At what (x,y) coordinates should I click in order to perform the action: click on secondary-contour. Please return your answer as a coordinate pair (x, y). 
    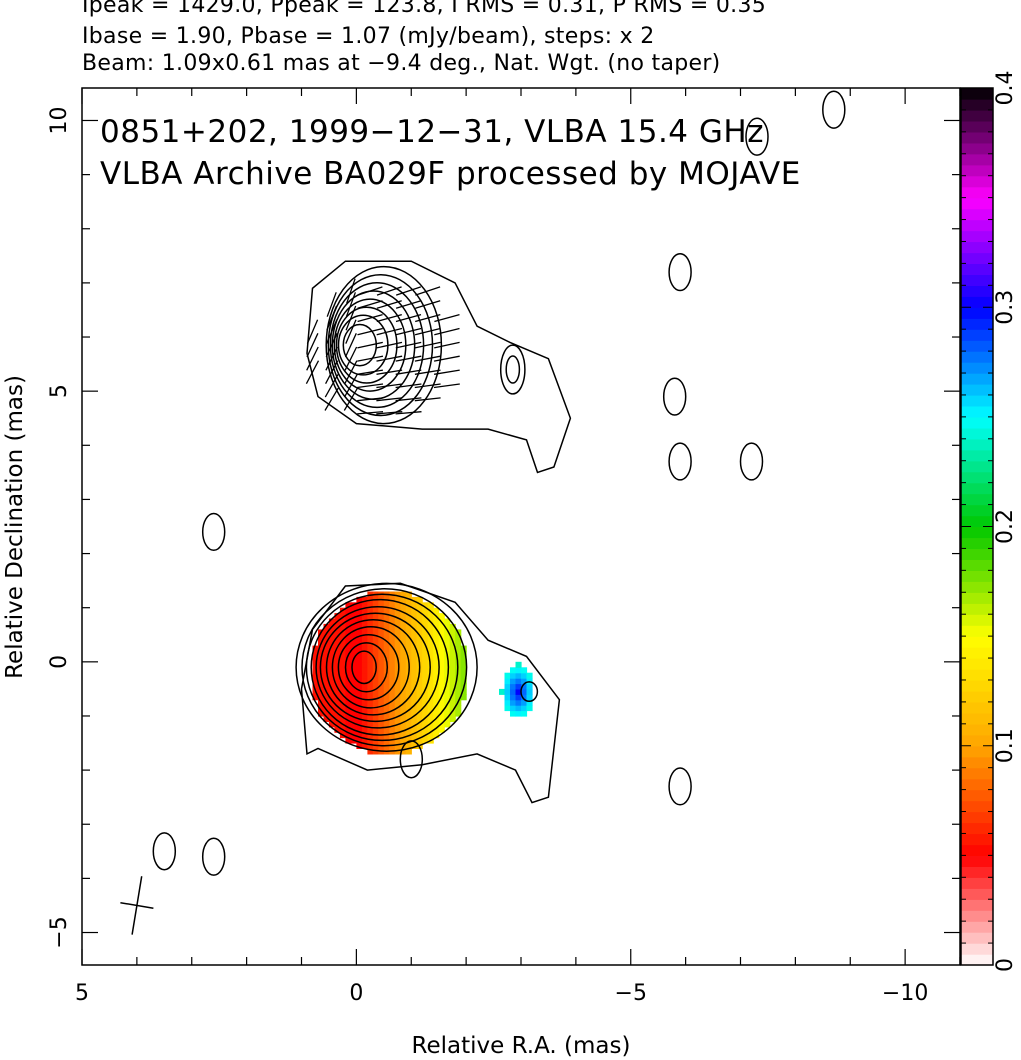
    Looking at the image, I should click on (360, 345).